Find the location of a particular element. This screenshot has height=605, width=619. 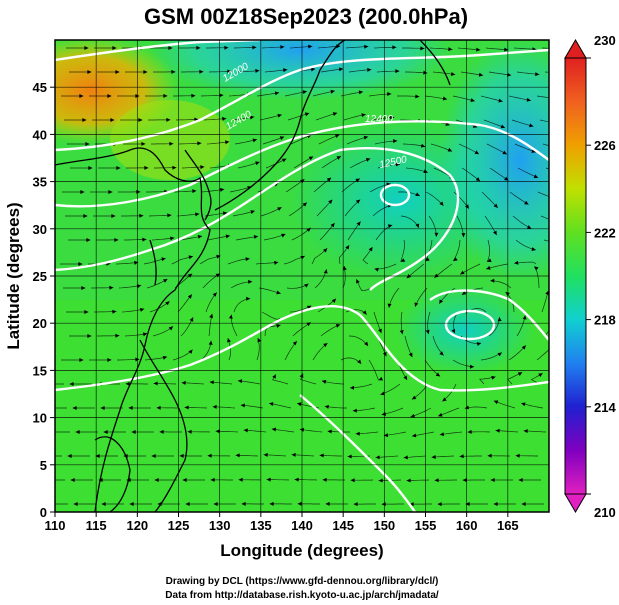

y-tick-label: 15 is located at coordinates (40, 370).